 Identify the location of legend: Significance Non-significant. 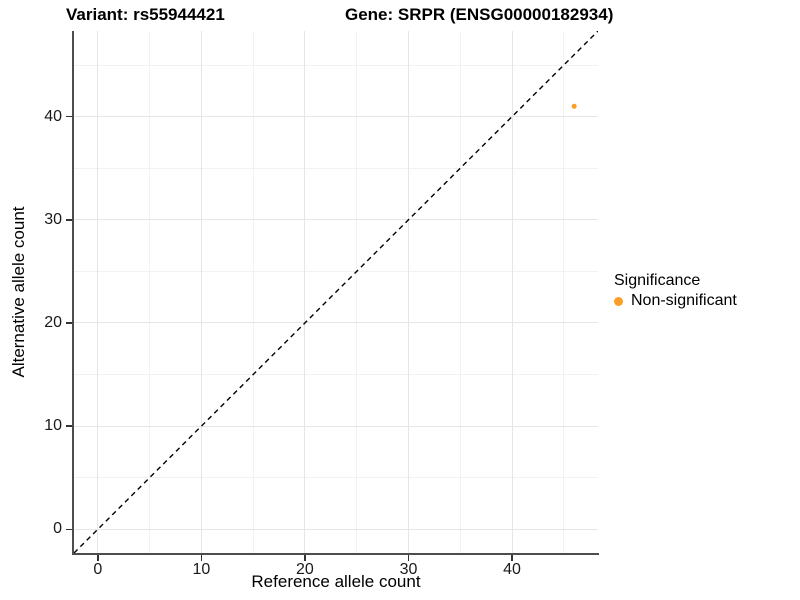
(675, 291).